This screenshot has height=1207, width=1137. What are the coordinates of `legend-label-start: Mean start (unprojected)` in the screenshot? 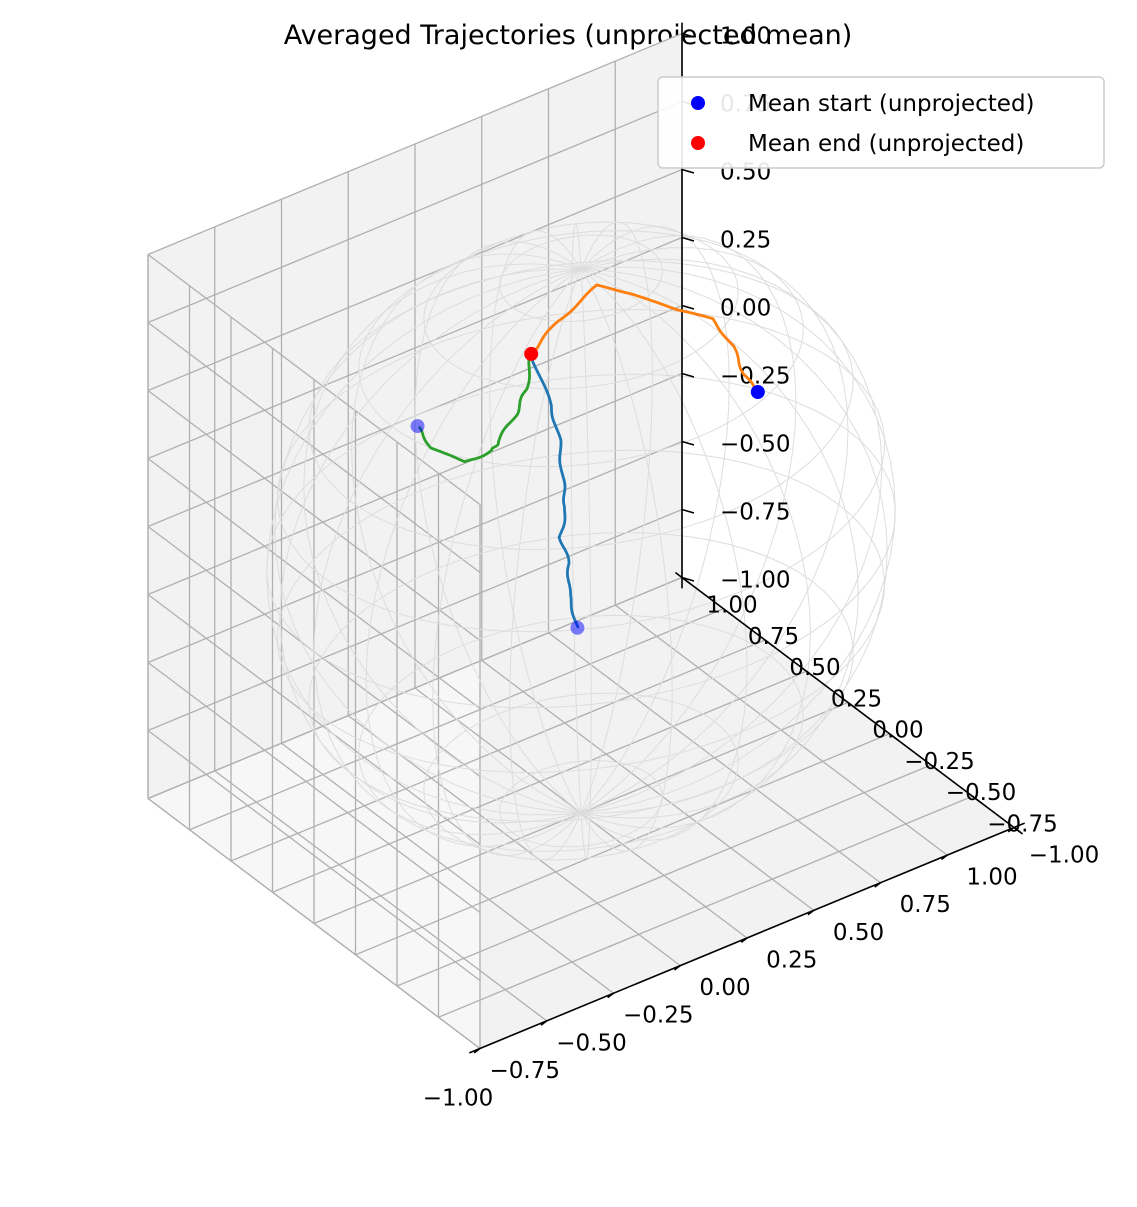 It's located at (891, 104).